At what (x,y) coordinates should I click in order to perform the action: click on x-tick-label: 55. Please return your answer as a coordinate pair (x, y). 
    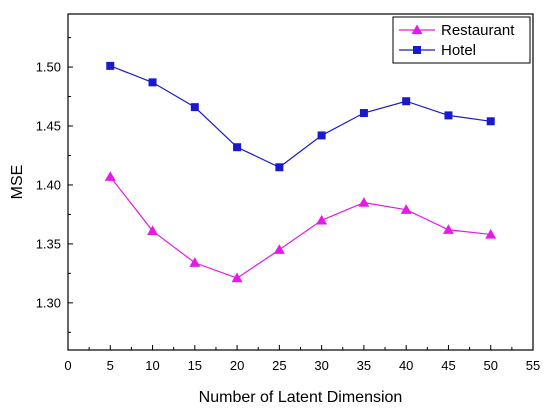
    Looking at the image, I should click on (533, 365).